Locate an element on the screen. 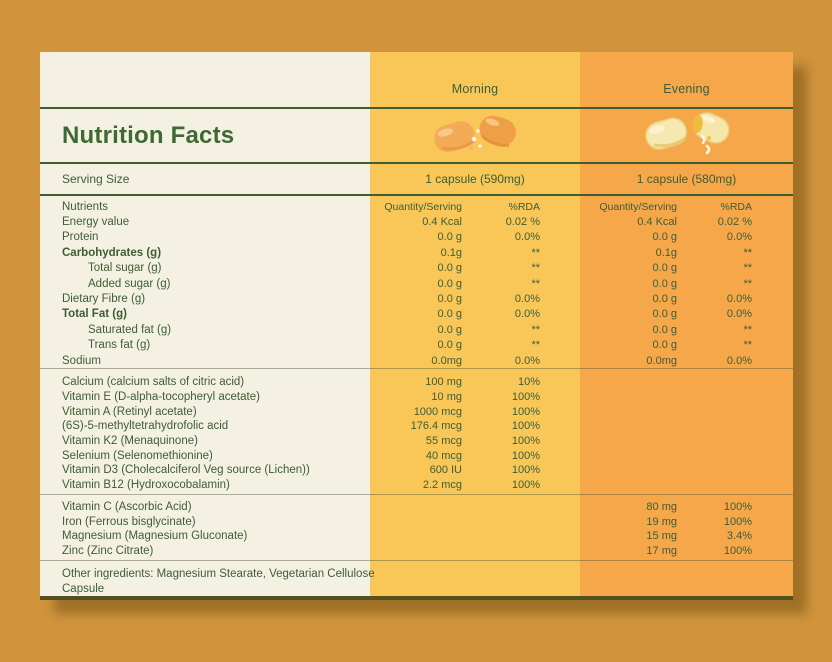 The image size is (832, 662). quantity-serving-header: Quantity/Serving is located at coordinates (638, 206).